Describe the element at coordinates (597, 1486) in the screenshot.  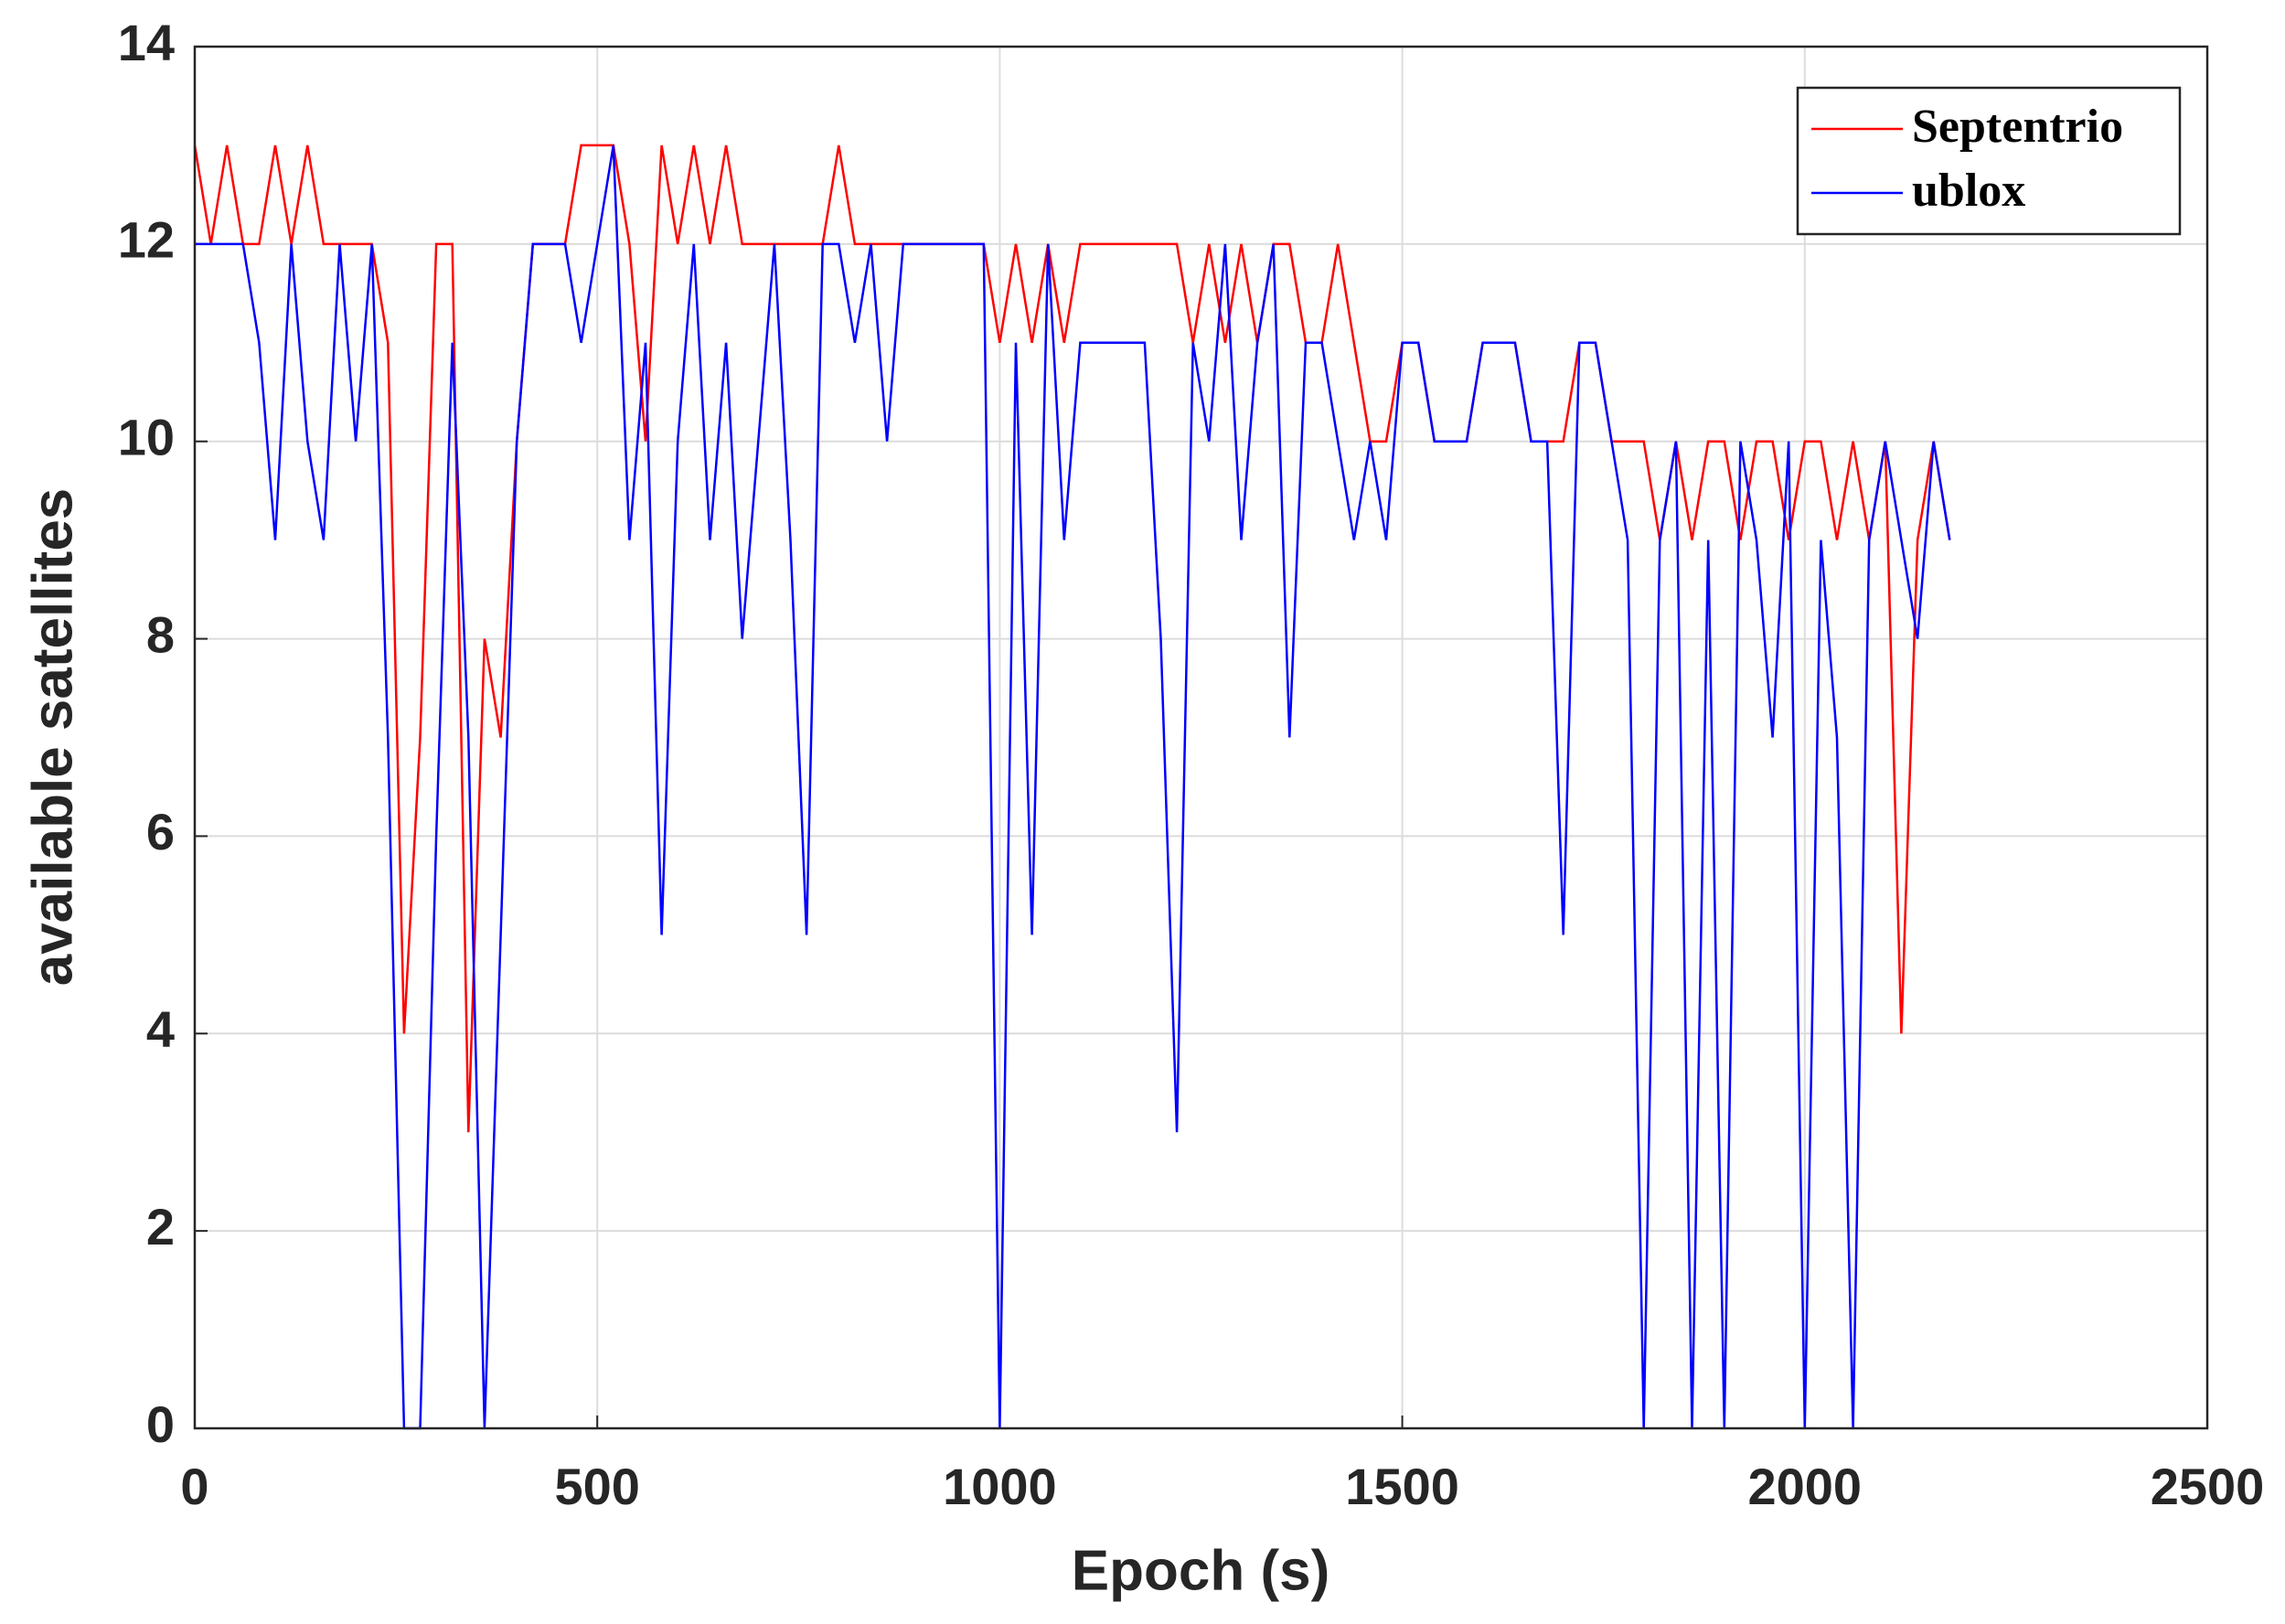
I see `x-tick-label: 500` at that location.